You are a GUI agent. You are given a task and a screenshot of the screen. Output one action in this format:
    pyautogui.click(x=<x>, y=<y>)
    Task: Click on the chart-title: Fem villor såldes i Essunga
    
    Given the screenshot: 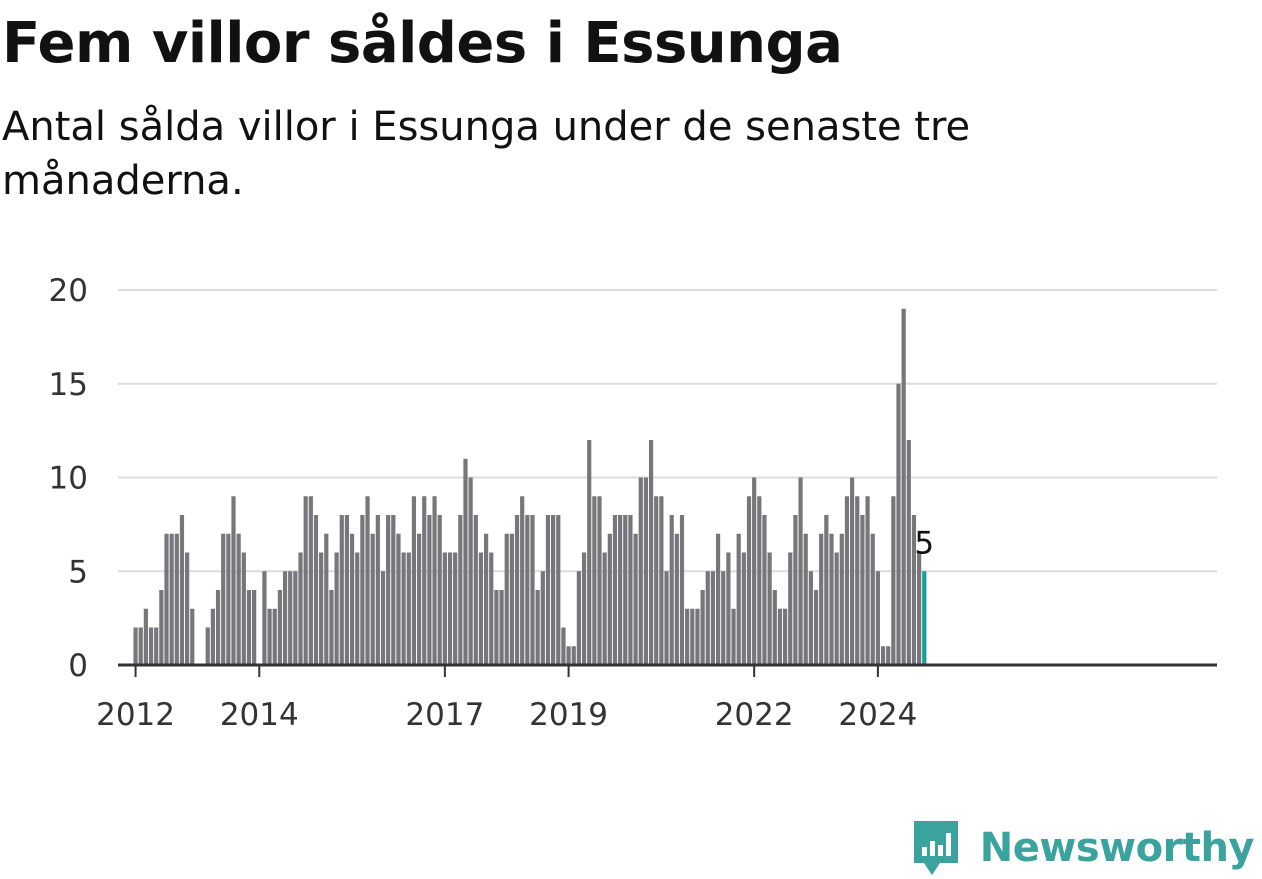 What is the action you would take?
    pyautogui.click(x=422, y=43)
    